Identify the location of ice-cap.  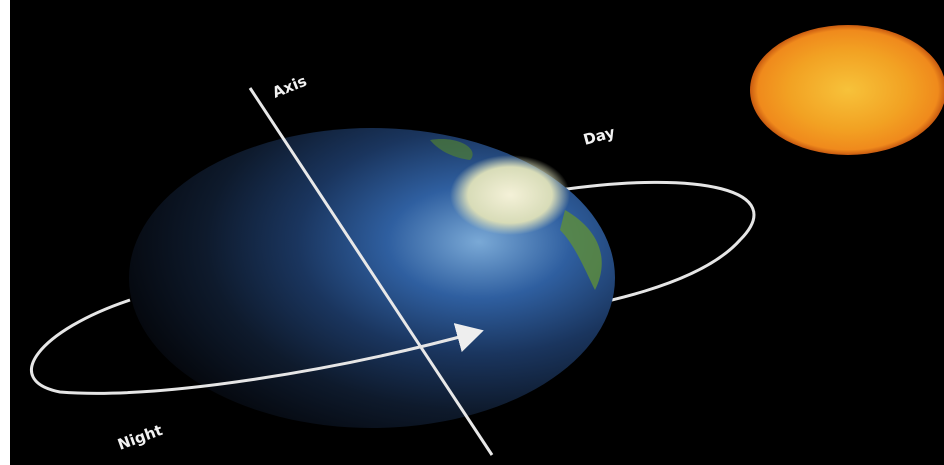
(510, 195).